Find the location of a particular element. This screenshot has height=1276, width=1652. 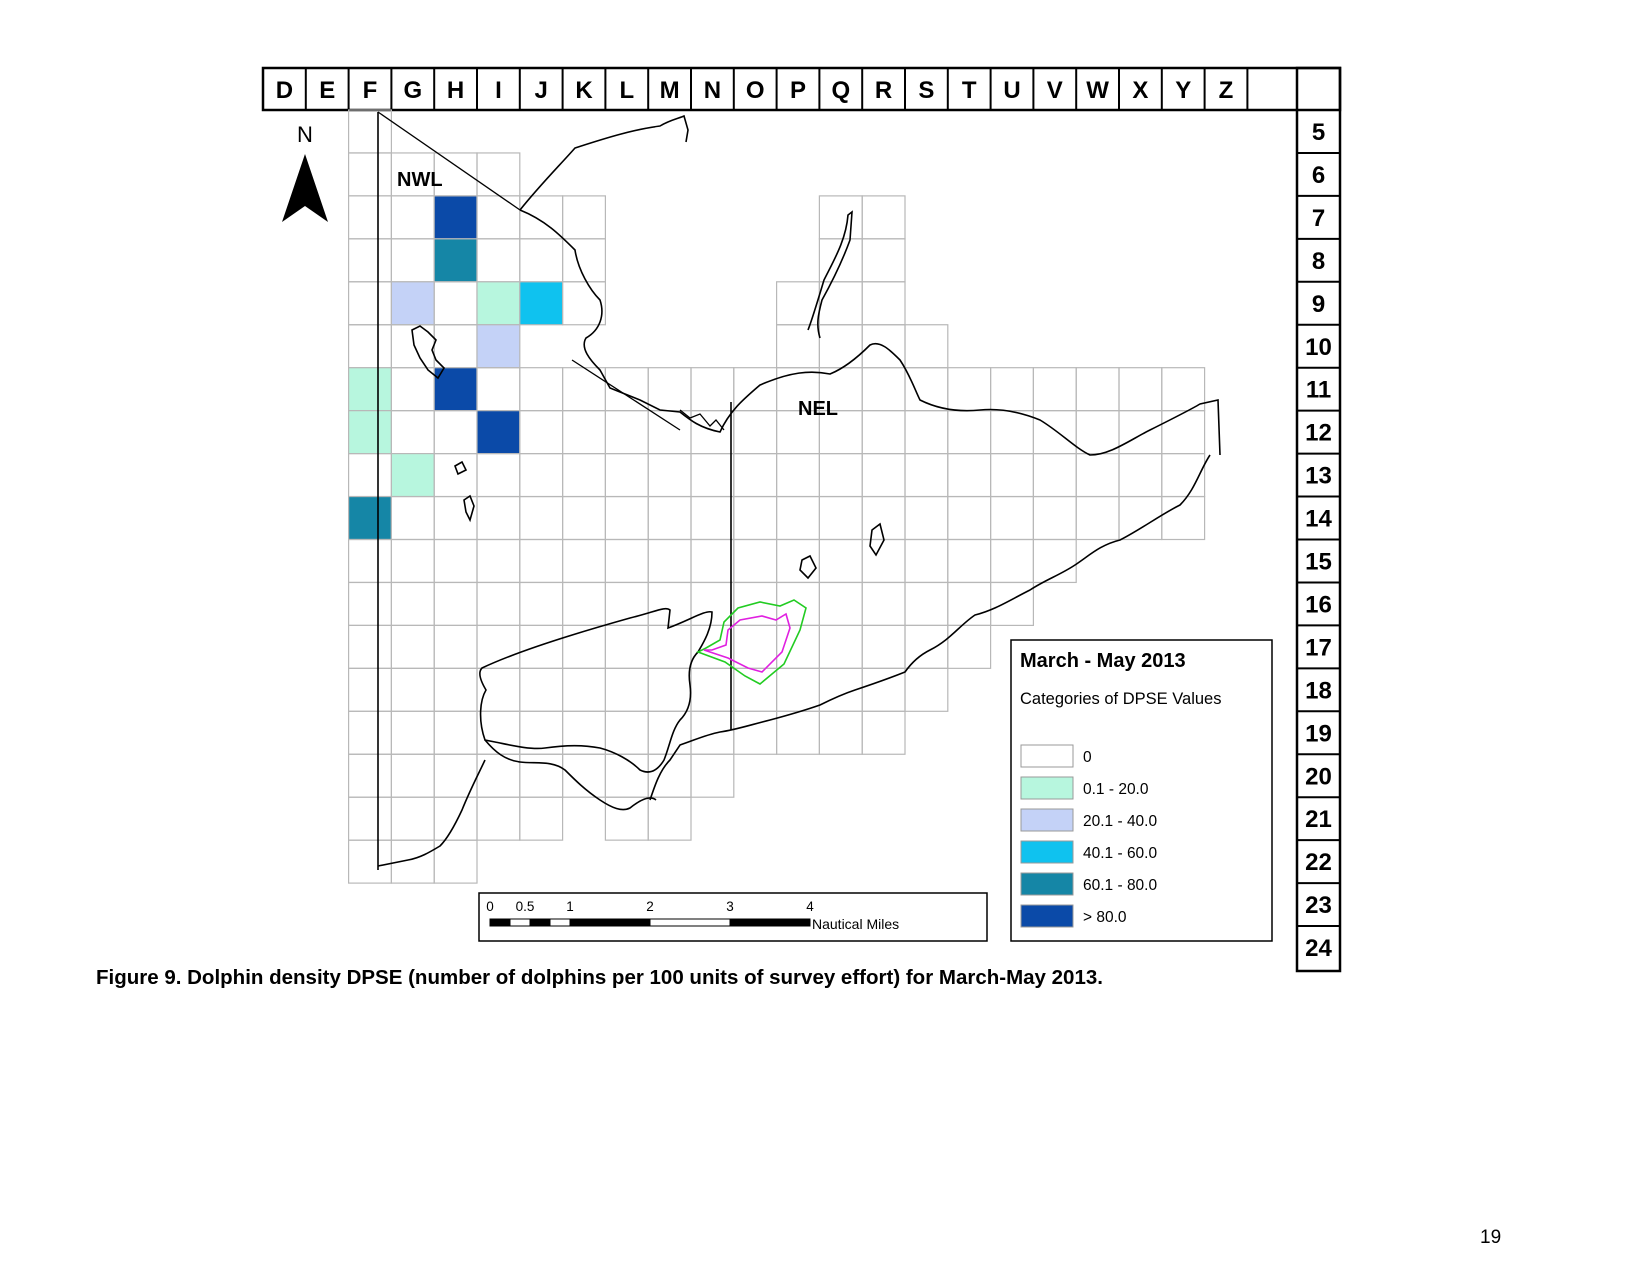

column-label: S is located at coordinates (926, 90).